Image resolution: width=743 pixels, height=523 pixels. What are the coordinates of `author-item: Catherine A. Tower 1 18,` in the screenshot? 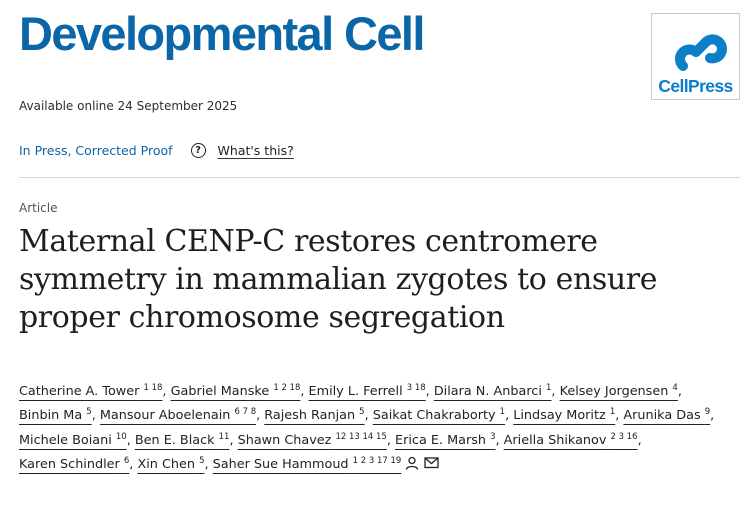 It's located at (93, 391).